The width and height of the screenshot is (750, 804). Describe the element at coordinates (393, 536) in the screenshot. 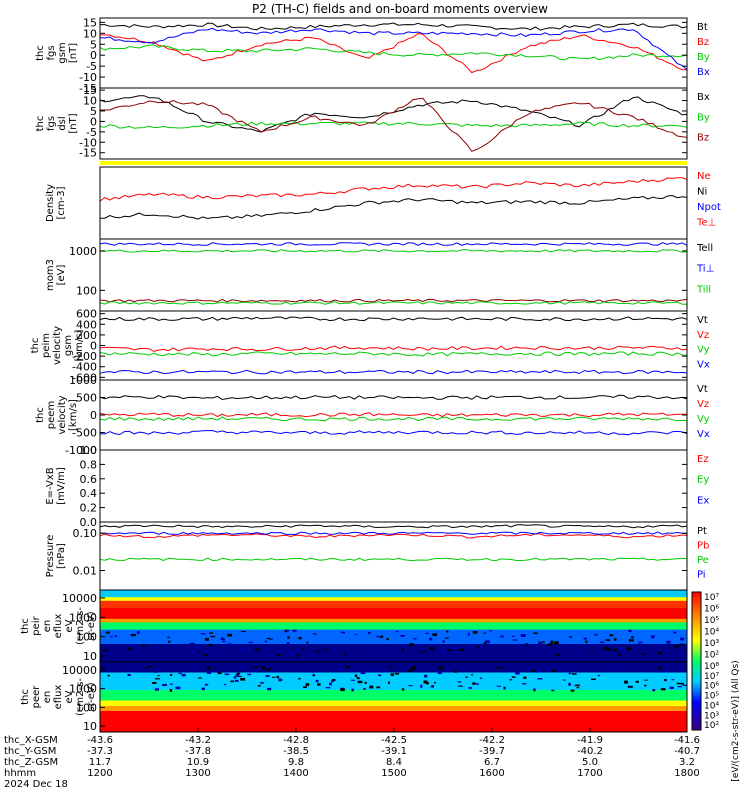

I see `series-line-Pb` at that location.